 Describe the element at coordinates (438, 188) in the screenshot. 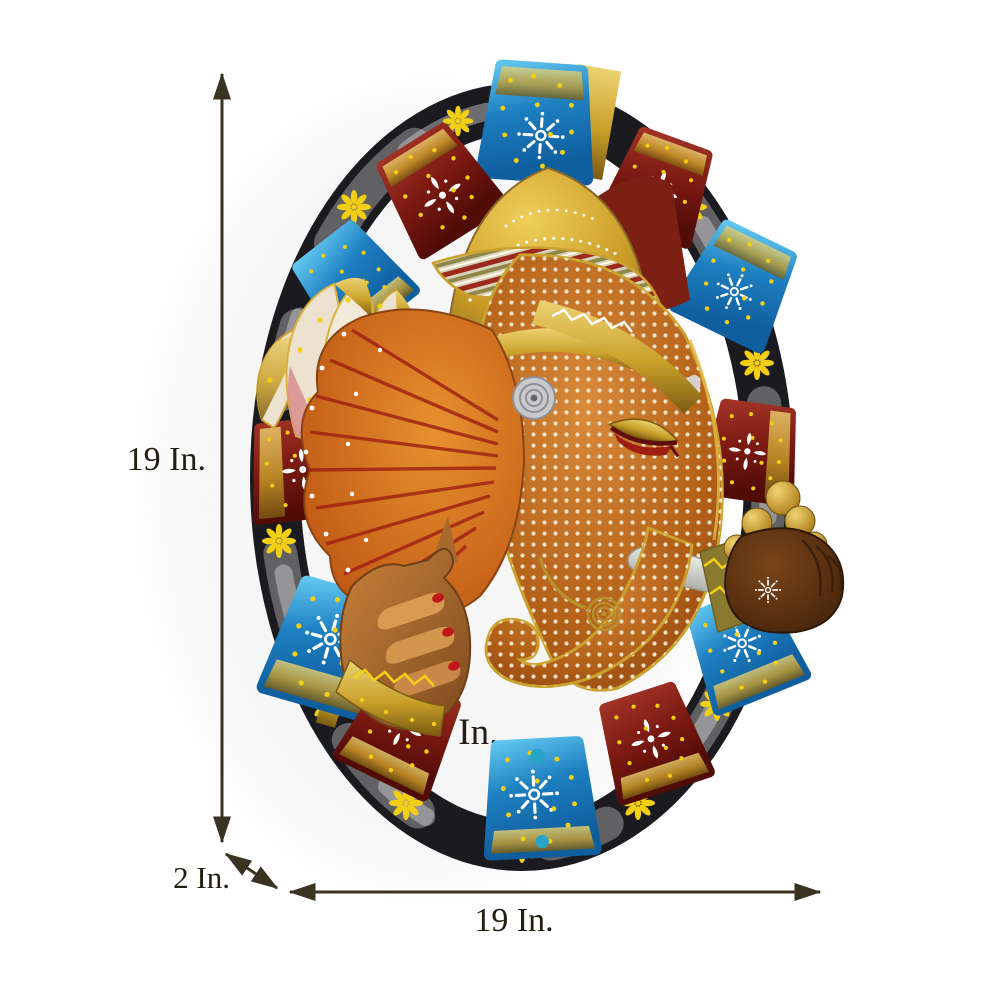

I see `tile-maroon-topleft` at that location.